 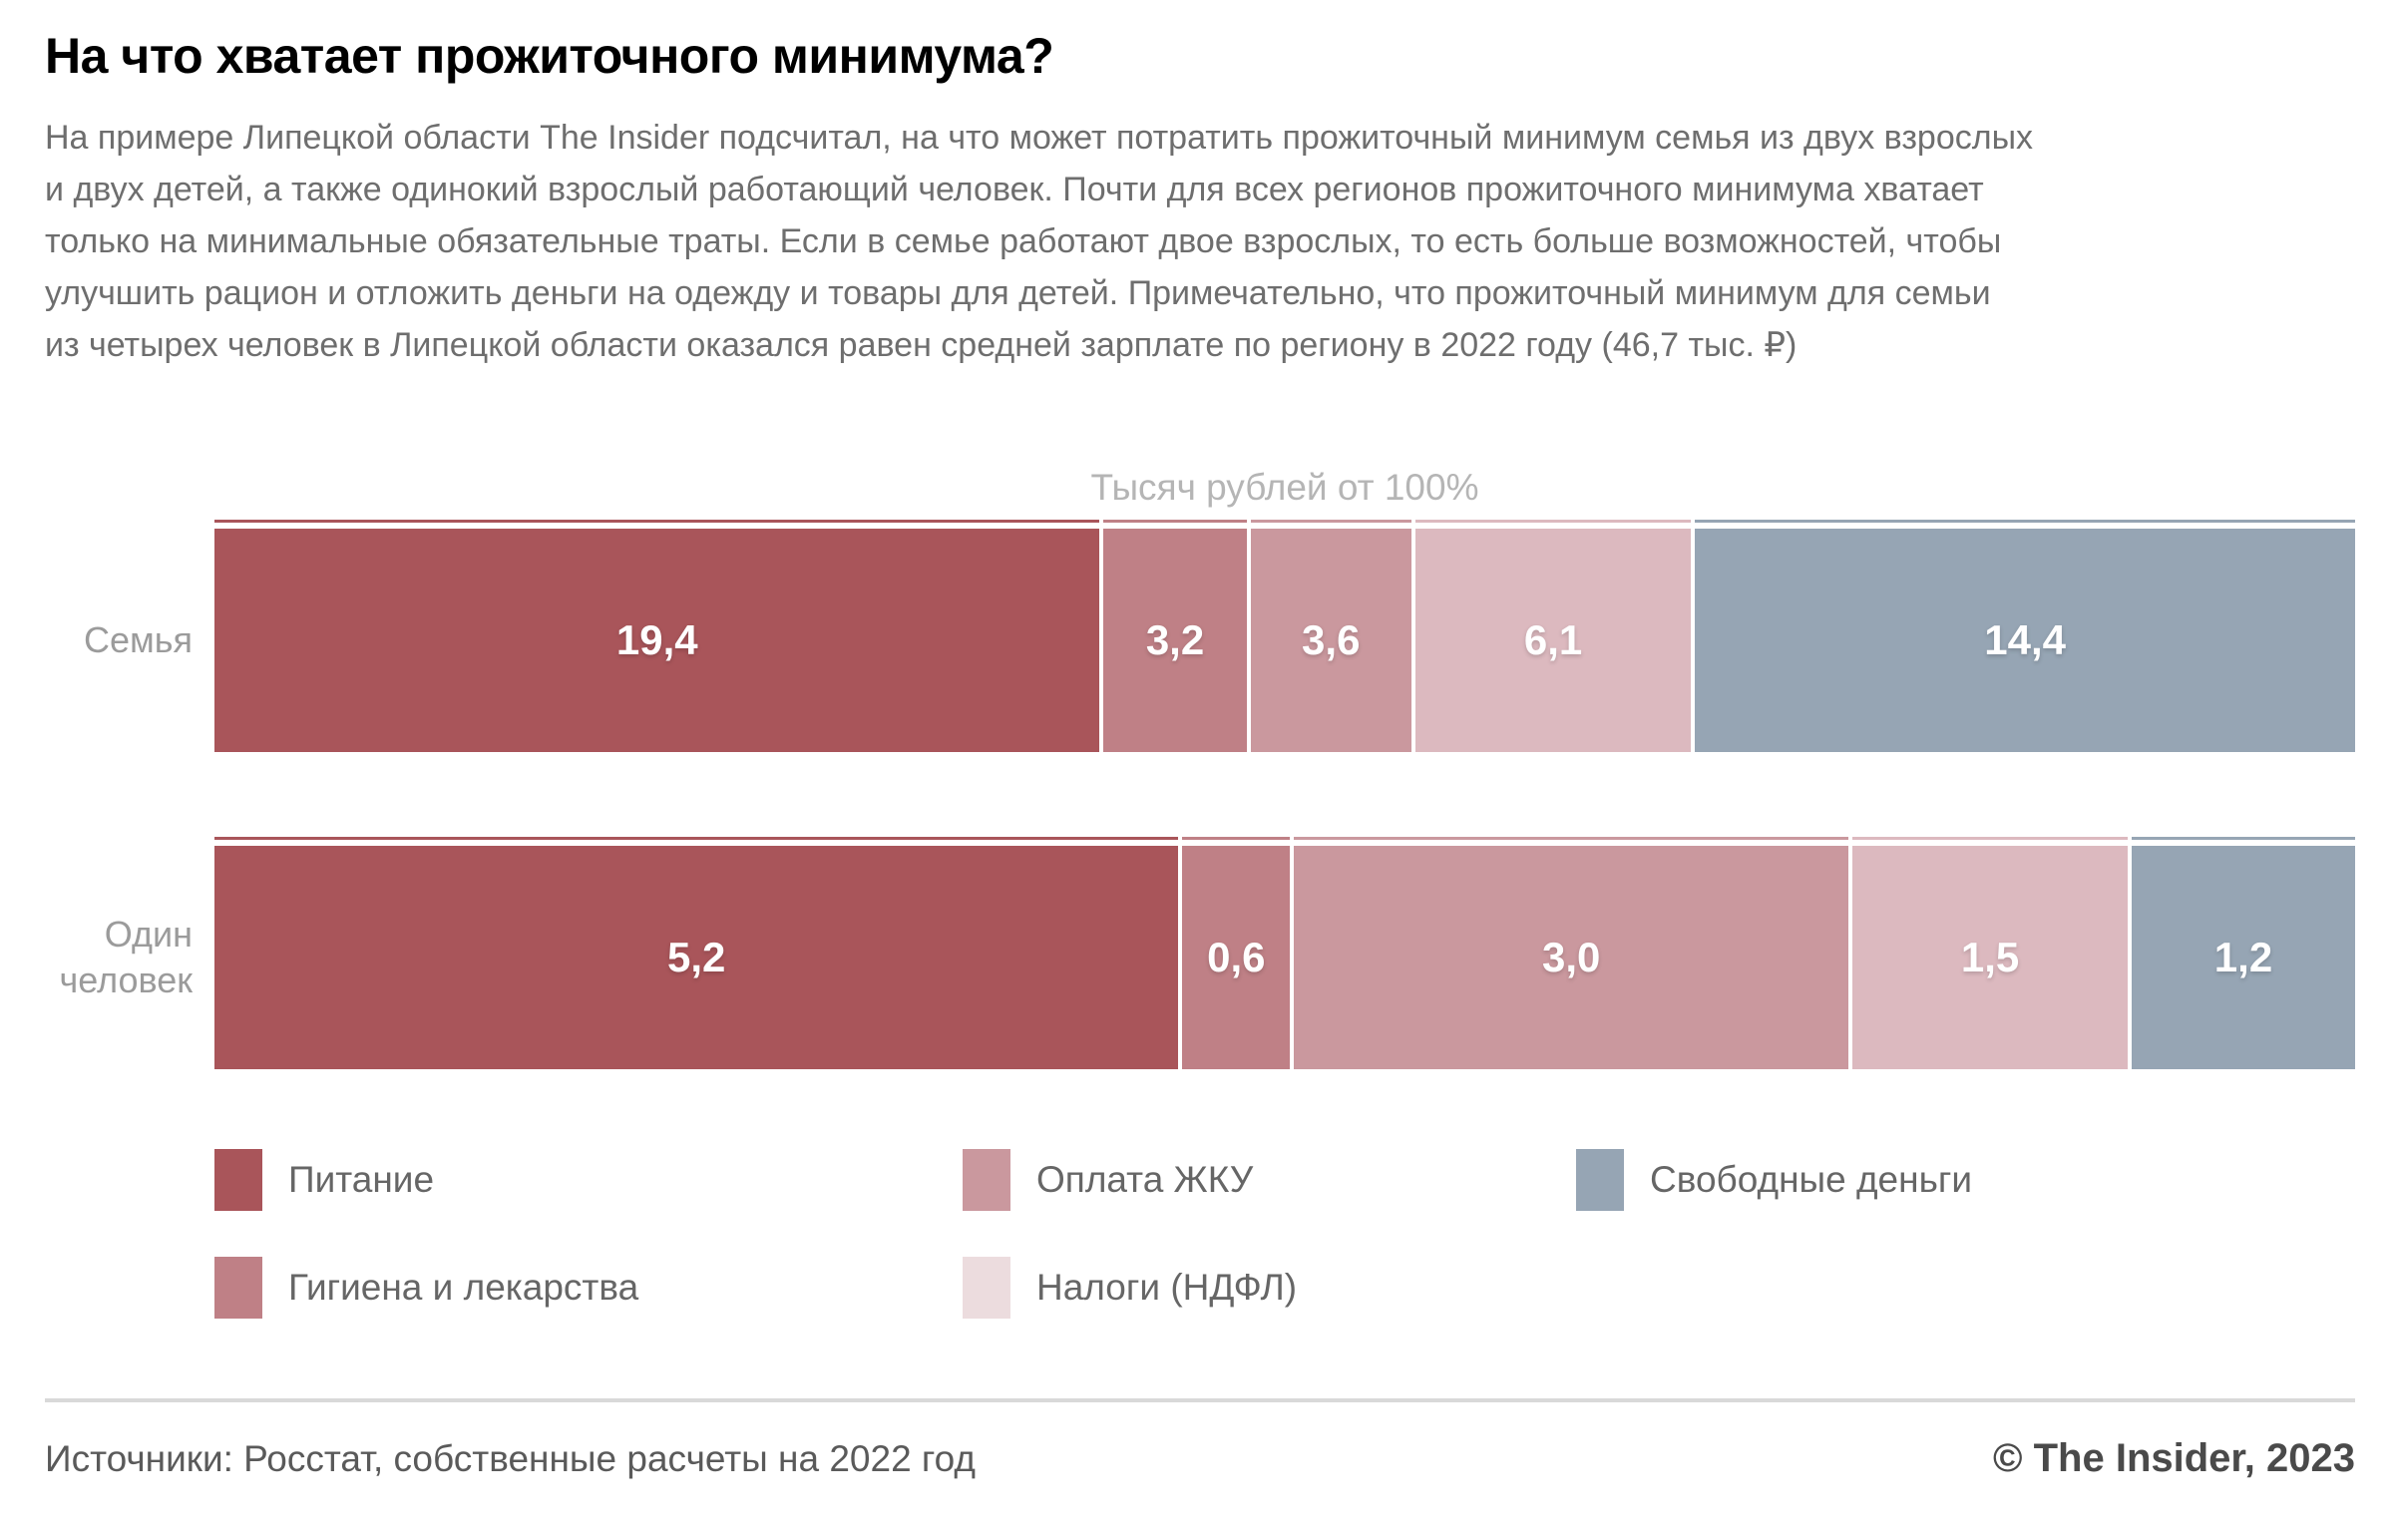 I want to click on legend-item-3: Налоги (НДФЛ), so click(x=1269, y=1287).